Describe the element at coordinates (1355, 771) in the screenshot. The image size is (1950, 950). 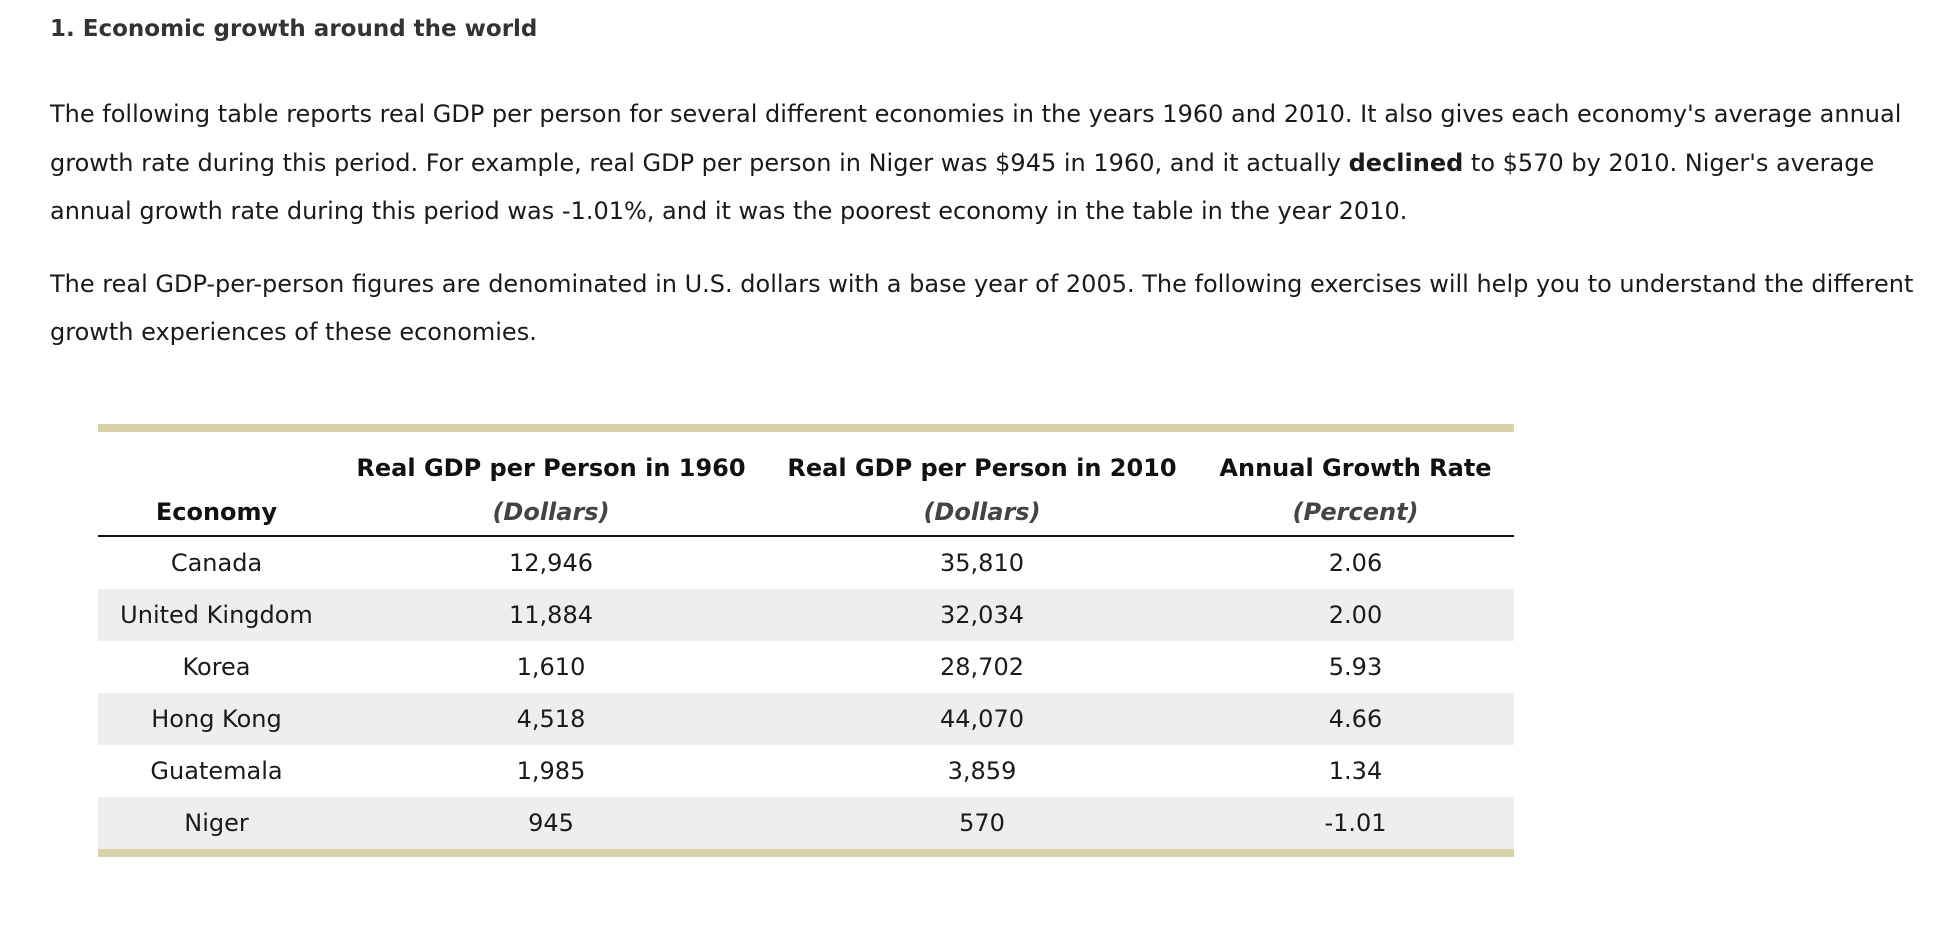
I see `cell-growth: 1.34` at that location.